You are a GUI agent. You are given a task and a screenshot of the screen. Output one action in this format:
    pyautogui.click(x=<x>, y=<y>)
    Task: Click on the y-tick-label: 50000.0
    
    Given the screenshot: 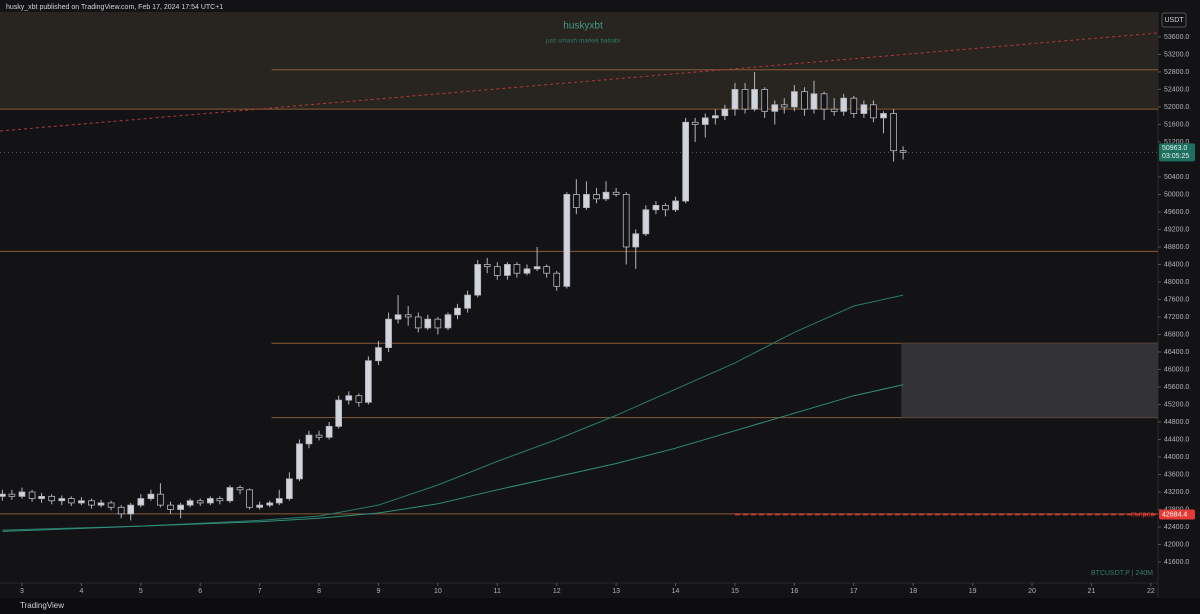 What is the action you would take?
    pyautogui.click(x=1176, y=194)
    